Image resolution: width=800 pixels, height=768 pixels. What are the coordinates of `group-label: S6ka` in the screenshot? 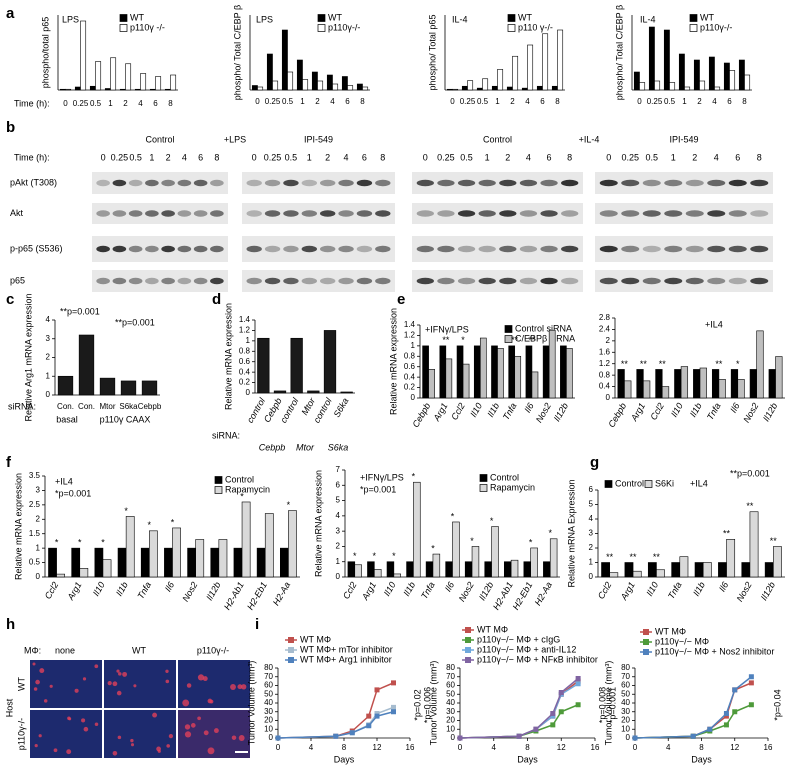 It's located at (338, 447).